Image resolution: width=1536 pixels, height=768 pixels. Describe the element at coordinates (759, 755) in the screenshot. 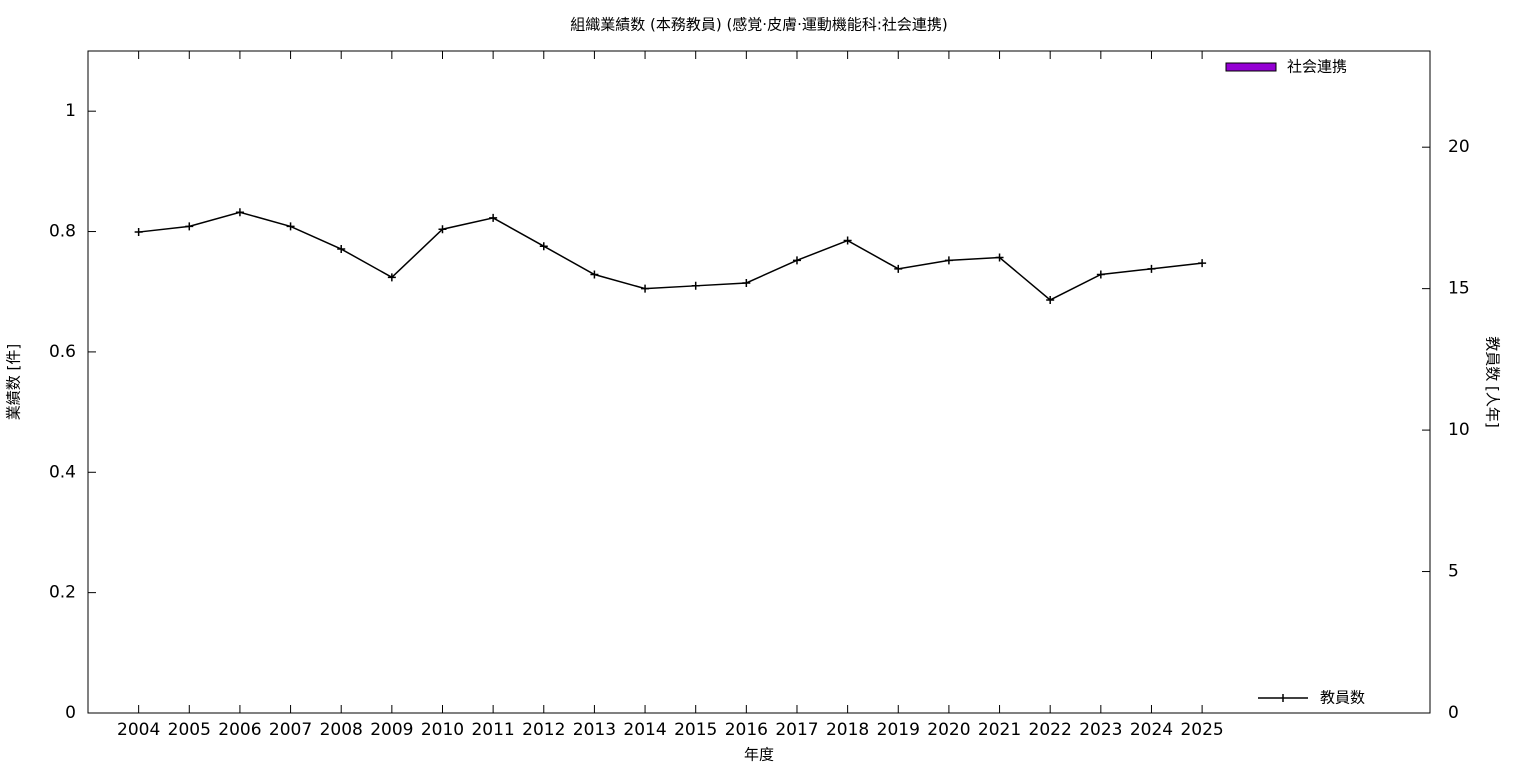

I see `x-axis-label: 年度` at that location.